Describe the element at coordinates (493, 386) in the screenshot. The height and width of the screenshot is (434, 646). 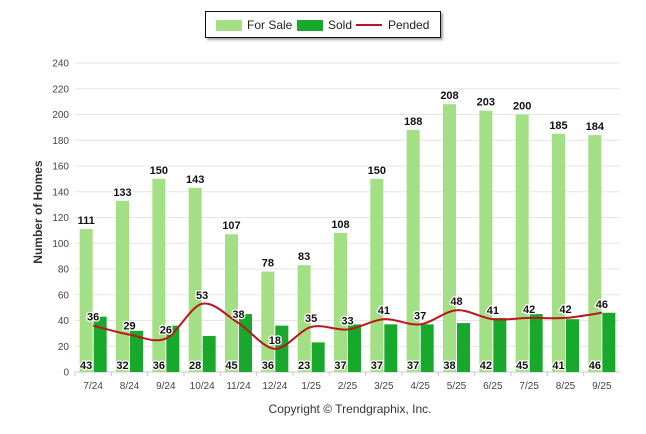
I see `x-tick-label: 6/25` at that location.